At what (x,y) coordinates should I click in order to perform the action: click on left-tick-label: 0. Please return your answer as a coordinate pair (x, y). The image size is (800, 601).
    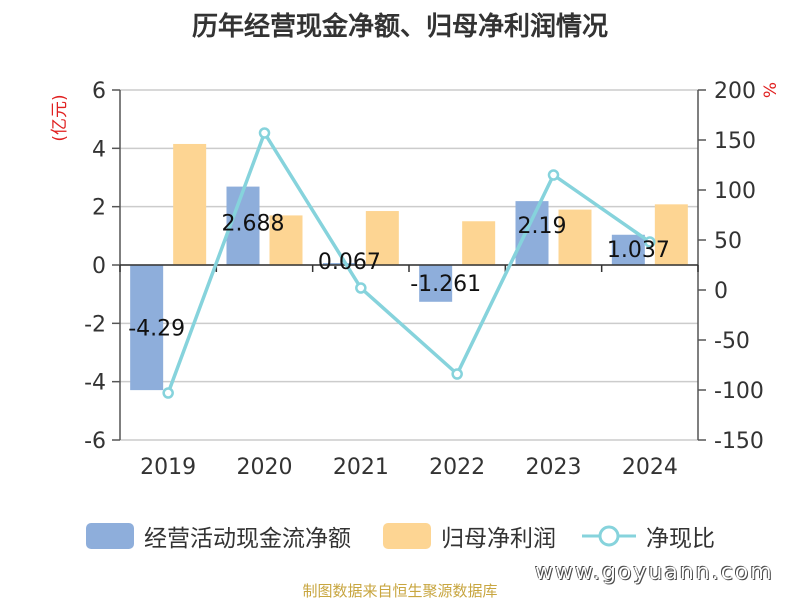
    Looking at the image, I should click on (99, 266).